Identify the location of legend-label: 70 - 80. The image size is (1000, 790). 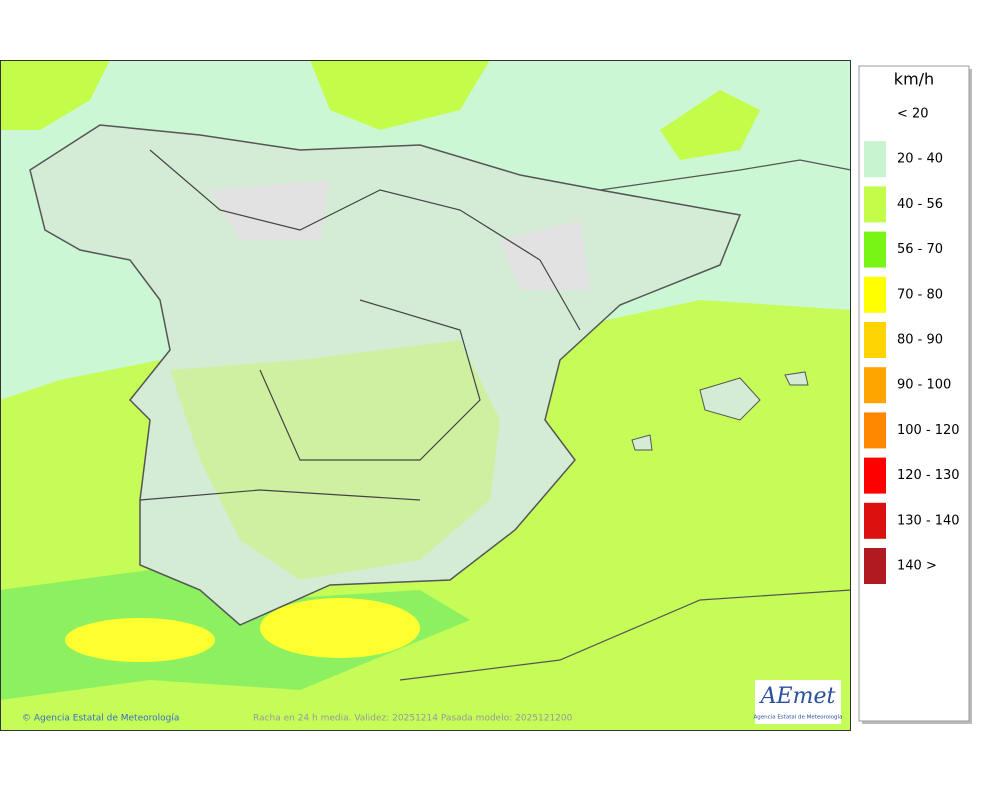
(920, 294).